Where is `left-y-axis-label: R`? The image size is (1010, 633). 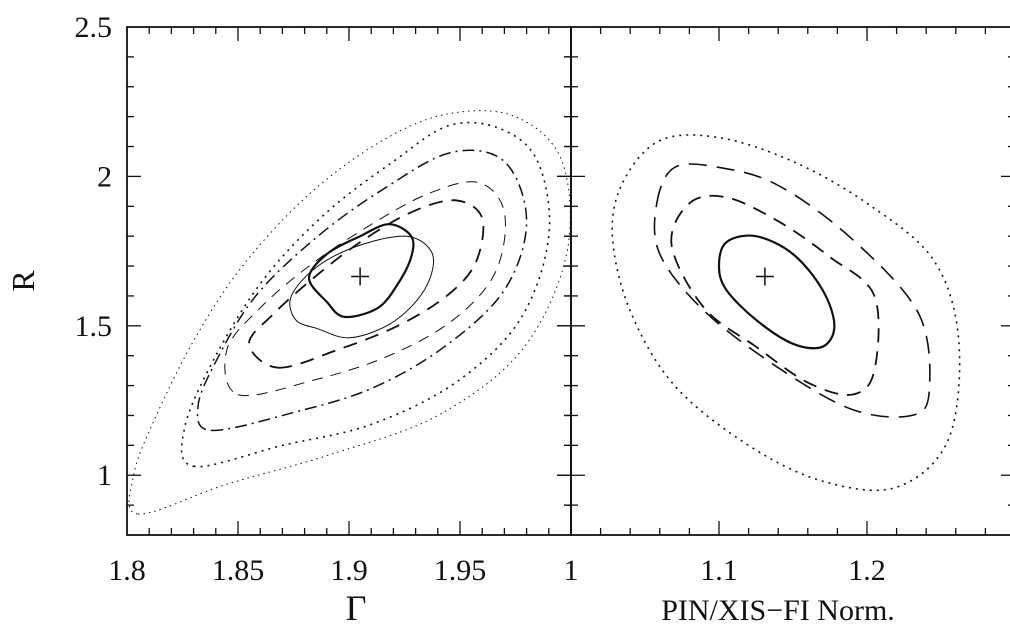
left-y-axis-label: R is located at coordinates (23, 281).